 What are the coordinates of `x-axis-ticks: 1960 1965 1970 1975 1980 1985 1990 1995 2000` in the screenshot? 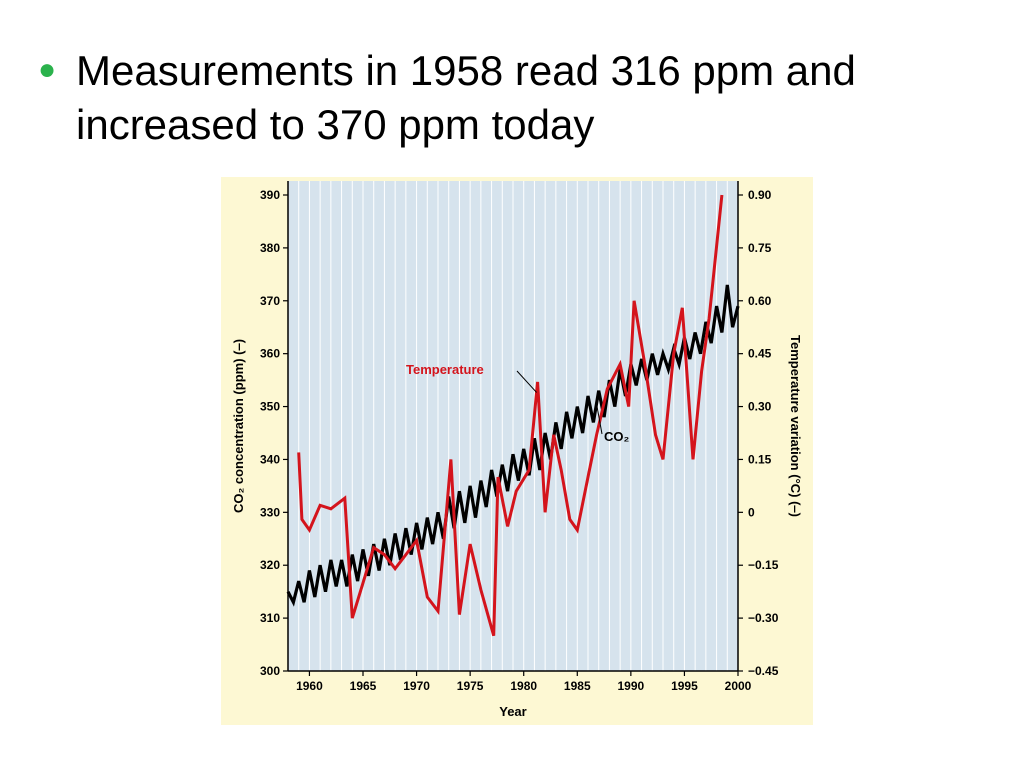 It's located at (524, 682).